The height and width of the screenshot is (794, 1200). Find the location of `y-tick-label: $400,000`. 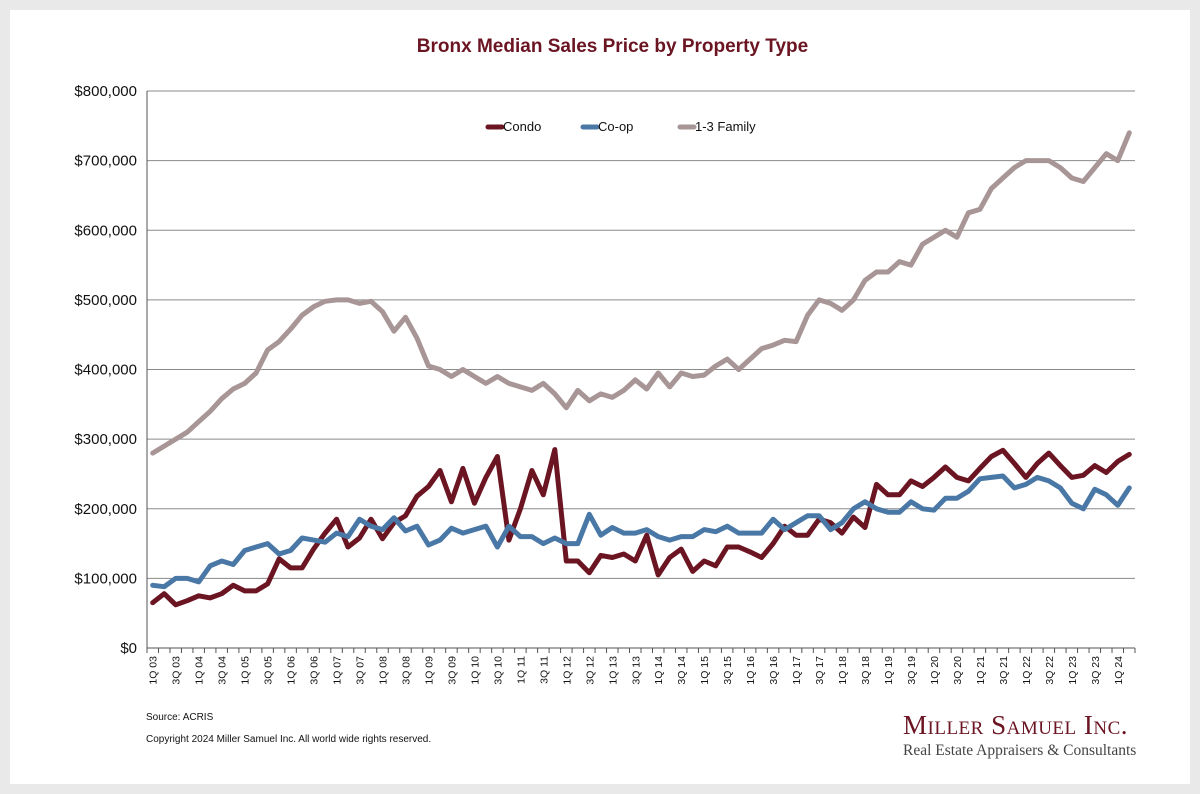

y-tick-label: $400,000 is located at coordinates (105, 370).